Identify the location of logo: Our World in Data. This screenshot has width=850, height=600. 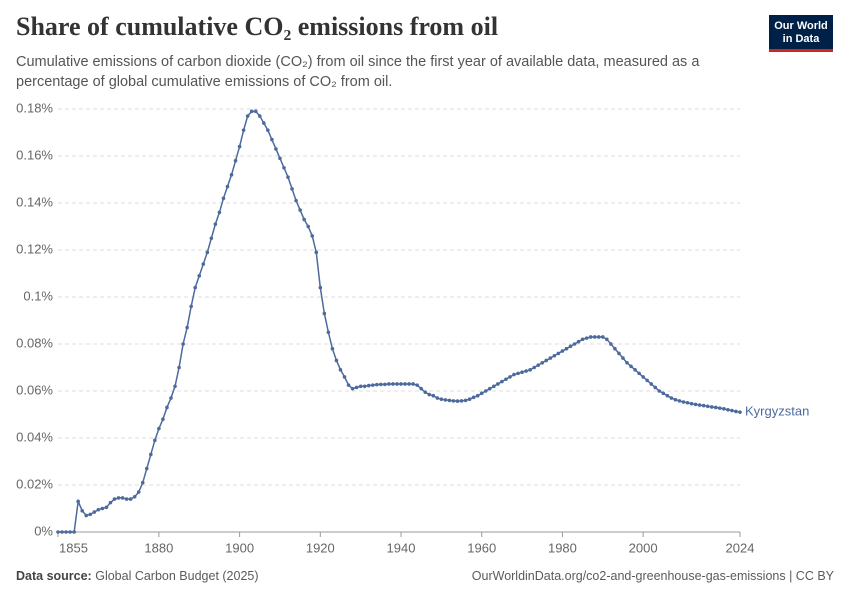
(801, 33).